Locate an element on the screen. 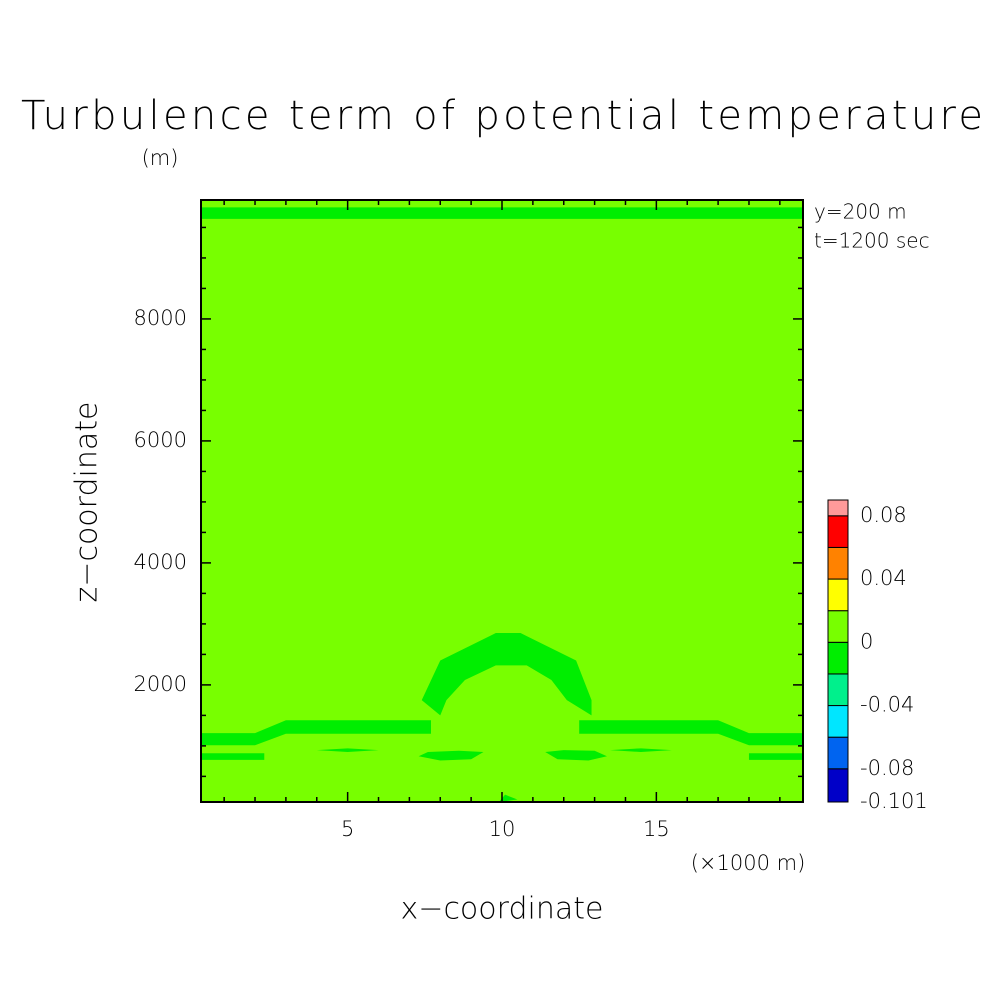  x-axis-label: x−coordinate is located at coordinates (502, 909).